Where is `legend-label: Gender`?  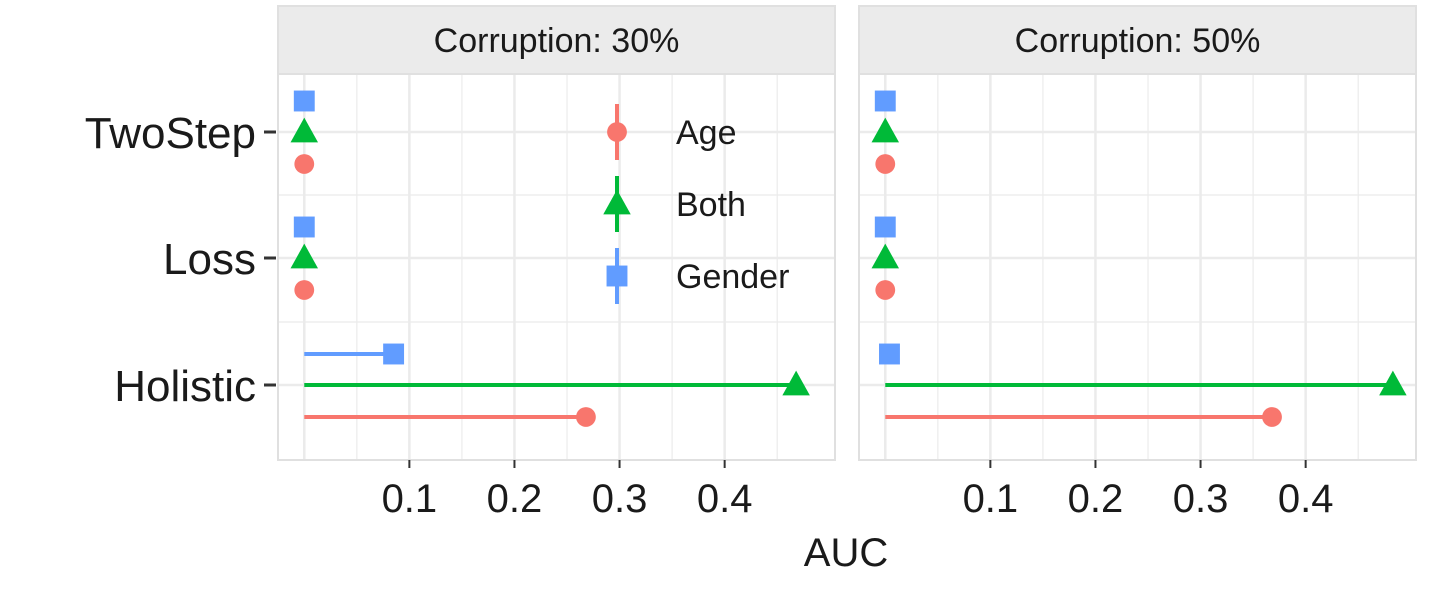 legend-label: Gender is located at coordinates (732, 277).